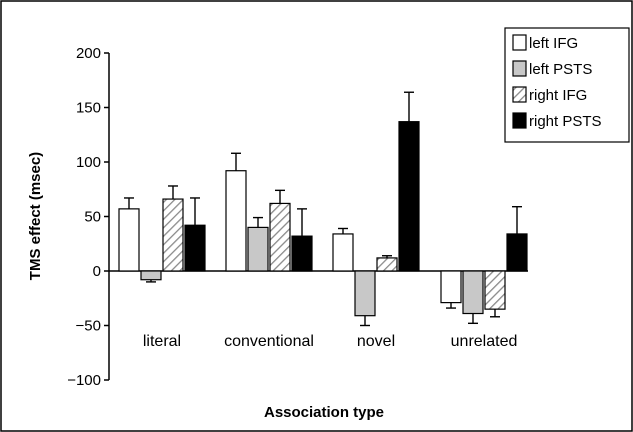 The image size is (633, 432). I want to click on y-tick-label: 150, so click(88, 108).